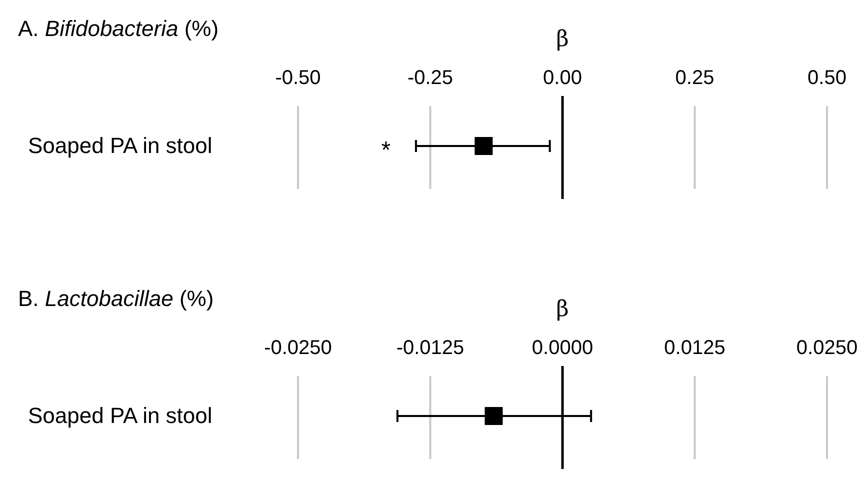 The height and width of the screenshot is (481, 868). Describe the element at coordinates (827, 78) in the screenshot. I see `x-tick-label: 0.50` at that location.